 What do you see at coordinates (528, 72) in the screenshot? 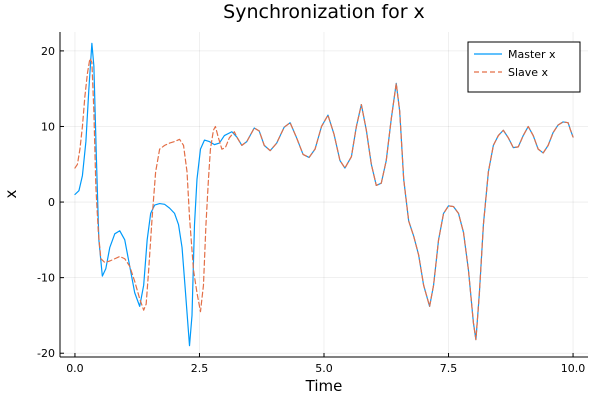
I see `legend-label: Slave x` at bounding box center [528, 72].